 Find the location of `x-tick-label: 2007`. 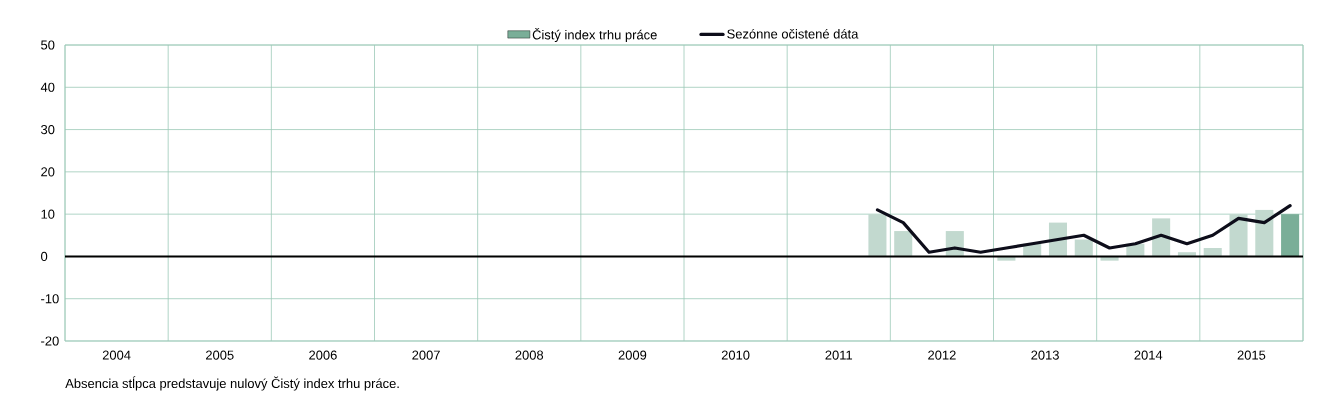

x-tick-label: 2007 is located at coordinates (426, 355).